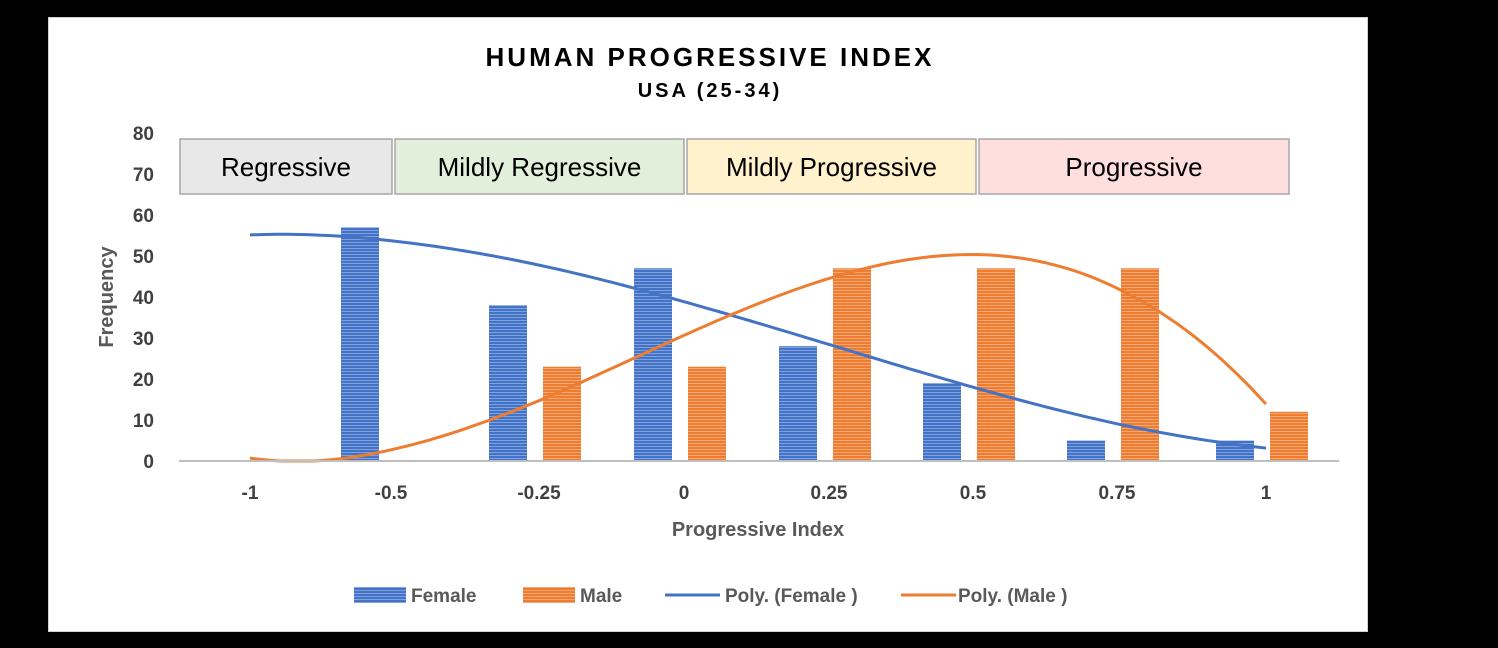  I want to click on x-tick-label: 0.75, so click(1117, 493).